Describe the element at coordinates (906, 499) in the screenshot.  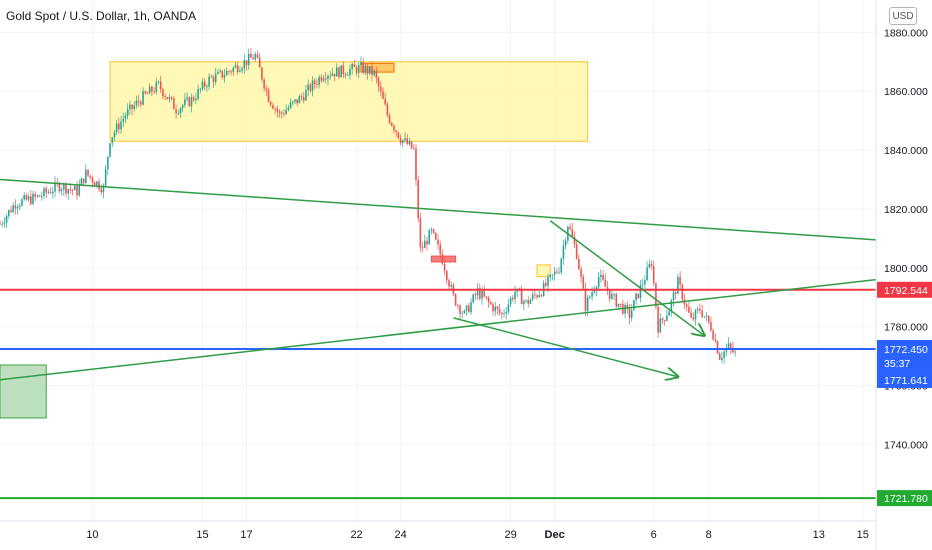
I see `green-level-tag-label: 1721.780` at that location.